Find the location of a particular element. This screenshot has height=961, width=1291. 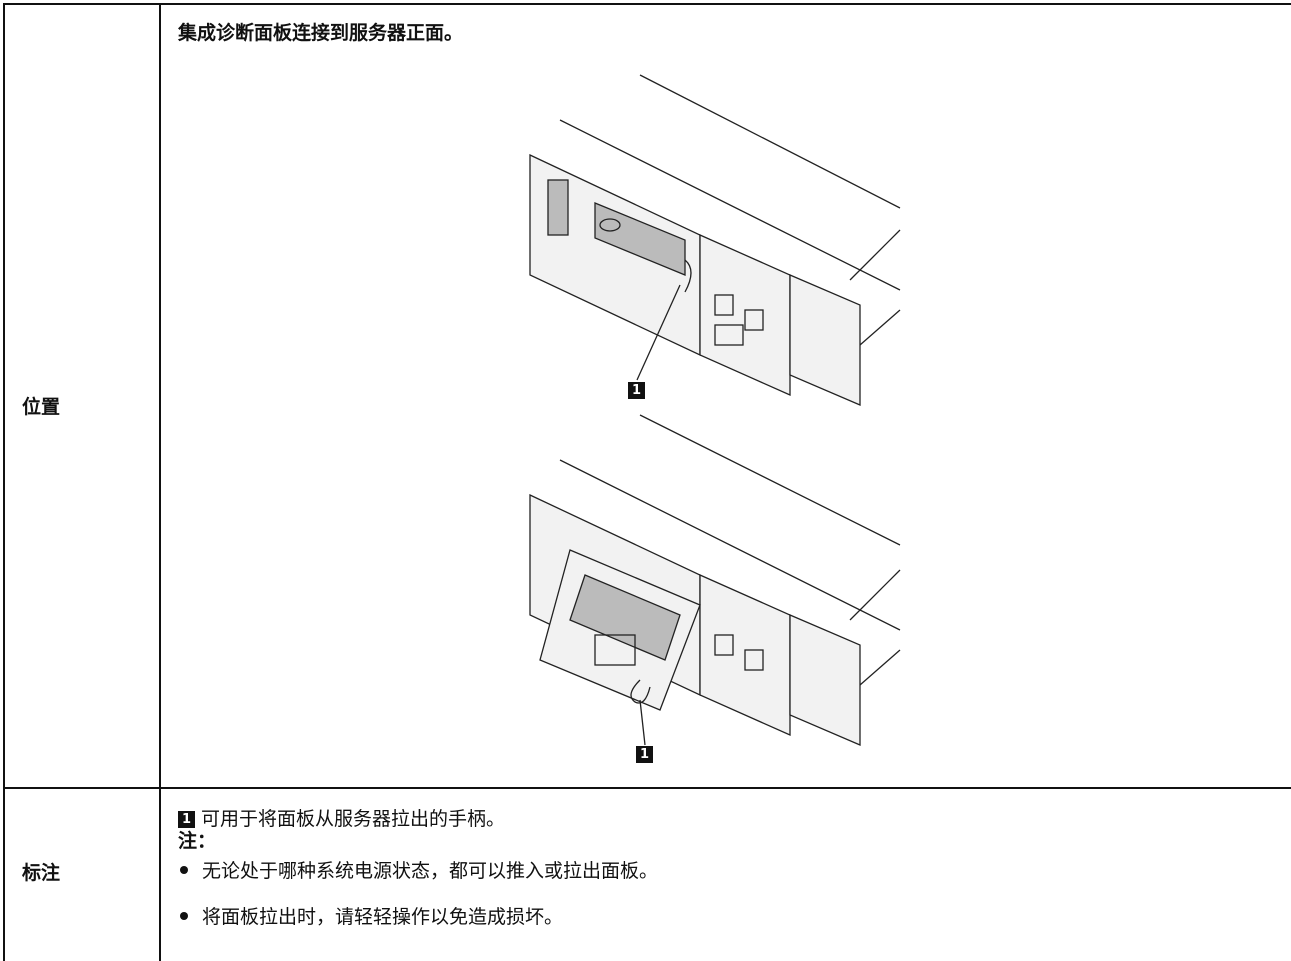

row-divider is located at coordinates (647, 788).